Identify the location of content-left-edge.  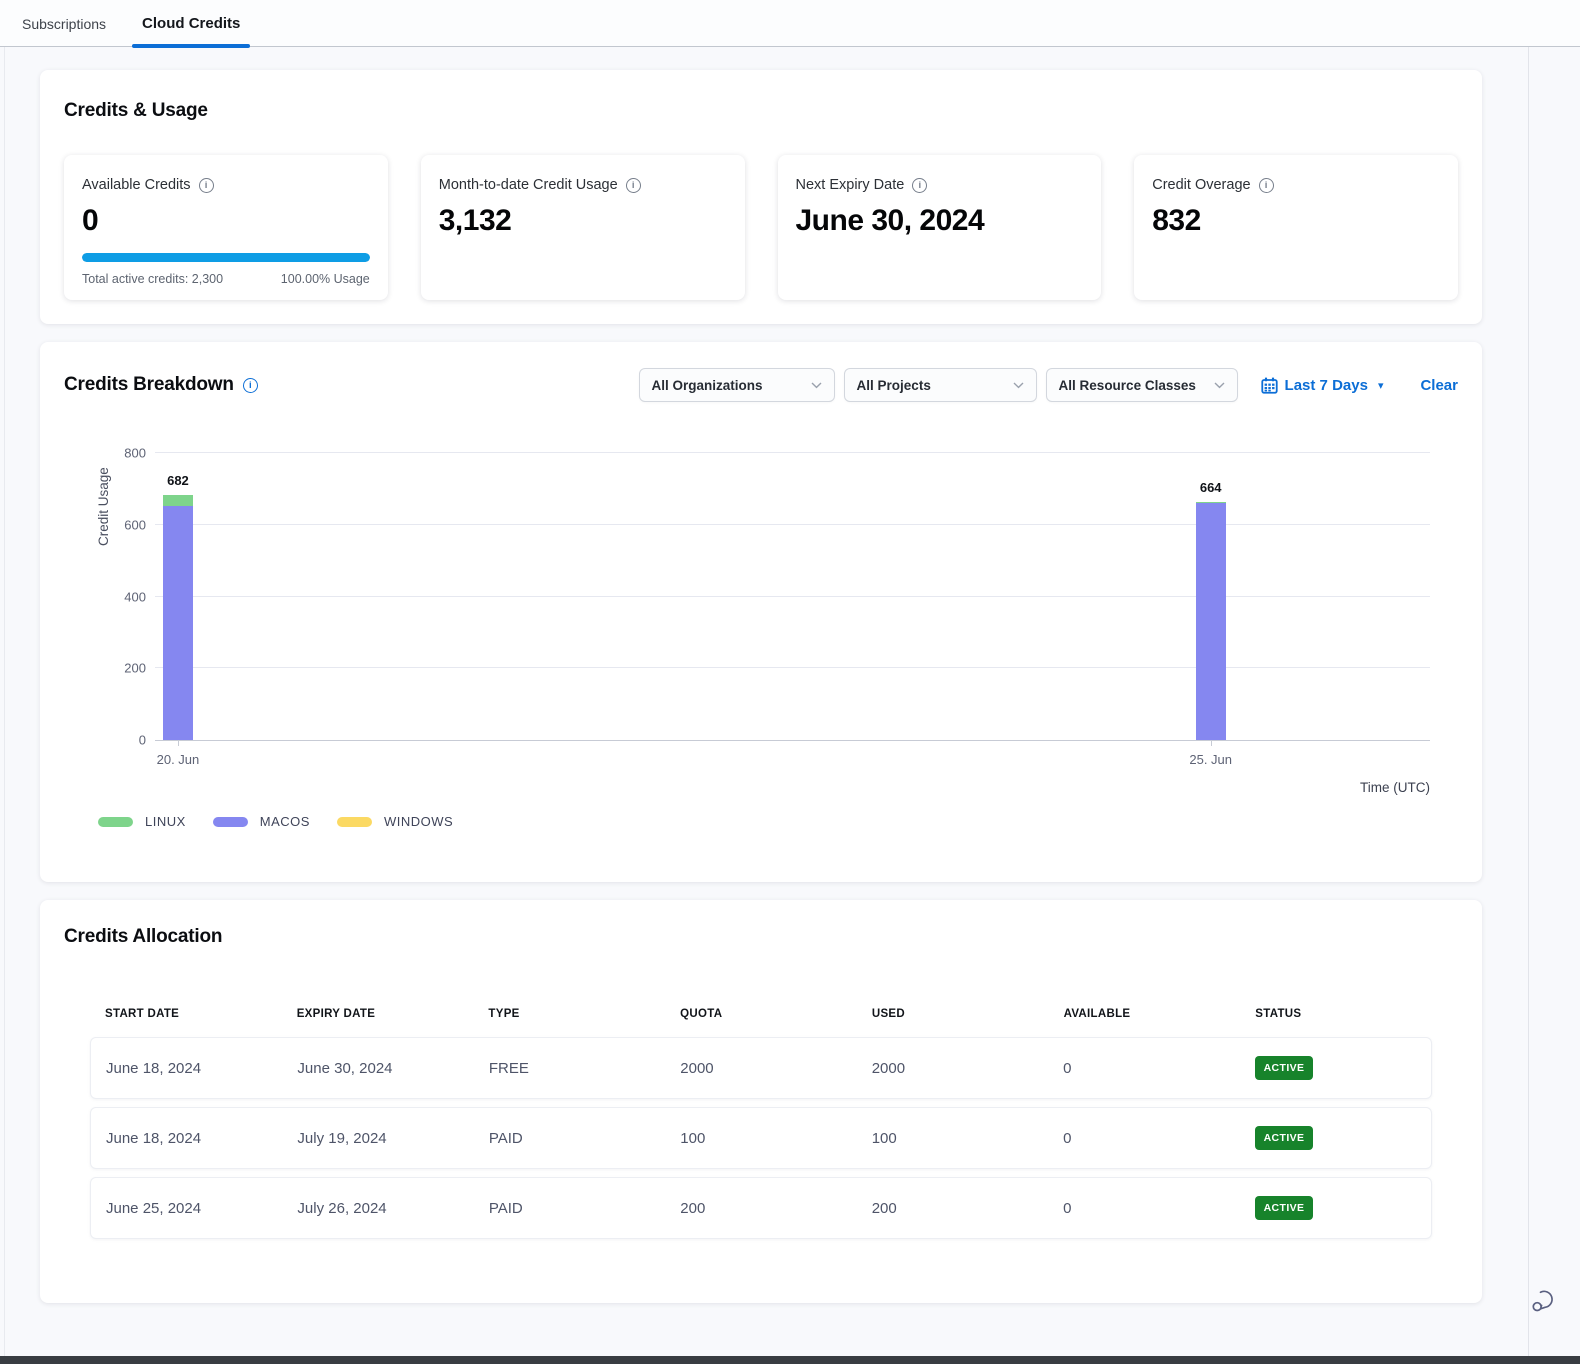
(4, 705).